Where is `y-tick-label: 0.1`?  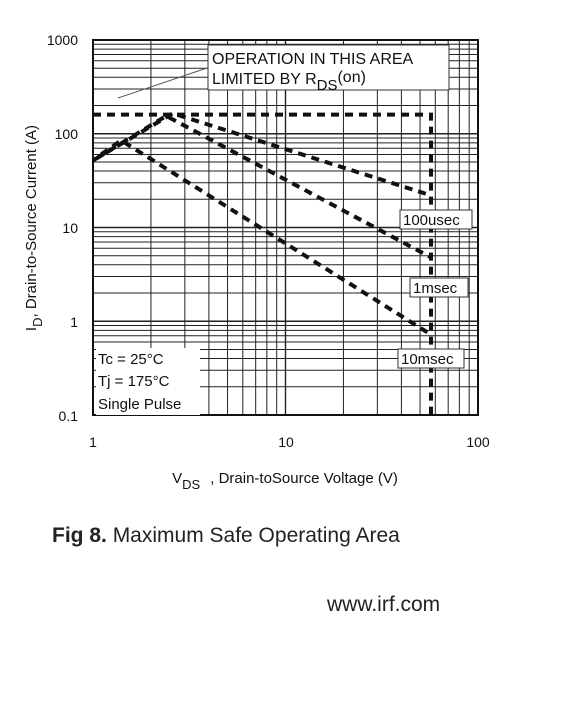
y-tick-label: 0.1 is located at coordinates (69, 416).